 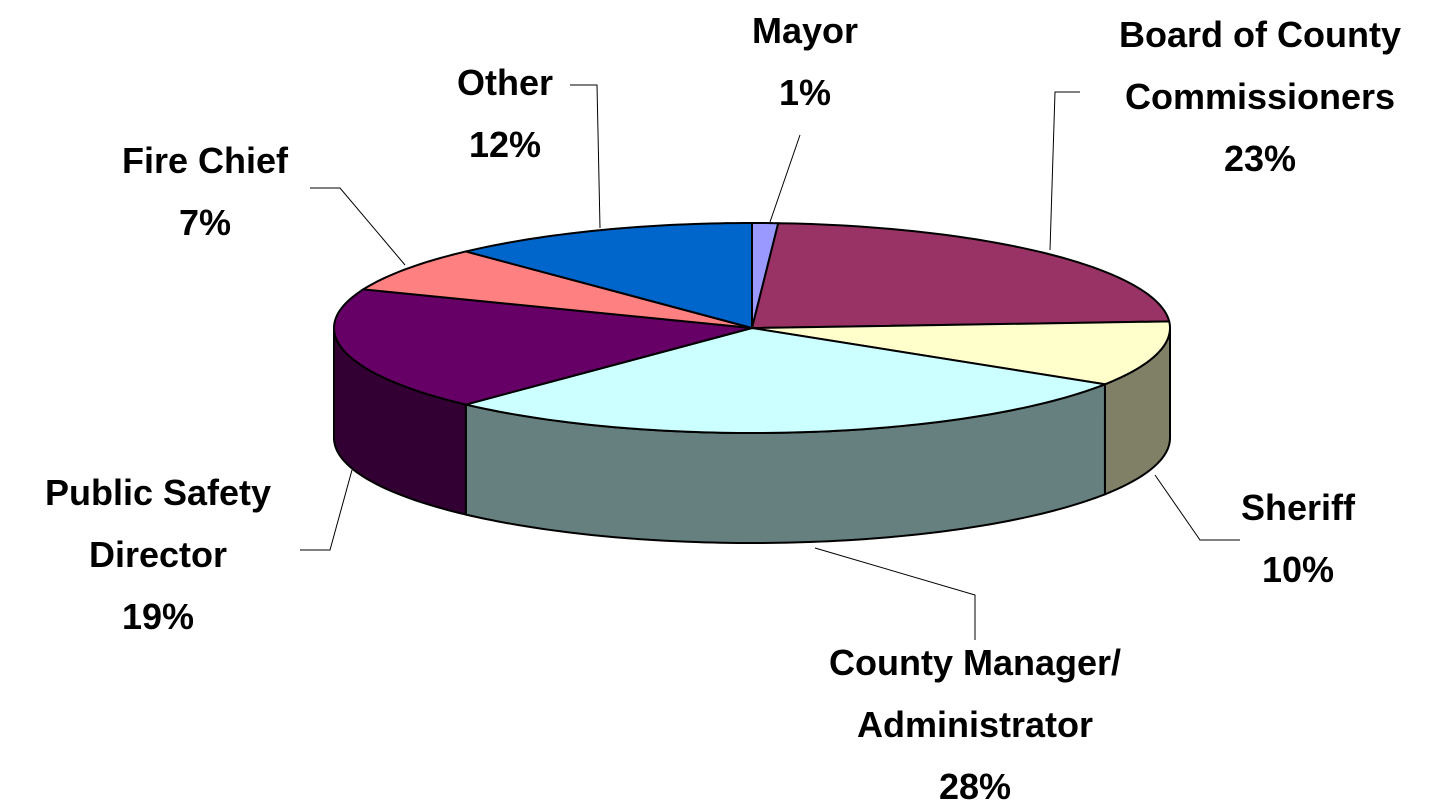 What do you see at coordinates (504, 82) in the screenshot?
I see `slice-name: Other` at bounding box center [504, 82].